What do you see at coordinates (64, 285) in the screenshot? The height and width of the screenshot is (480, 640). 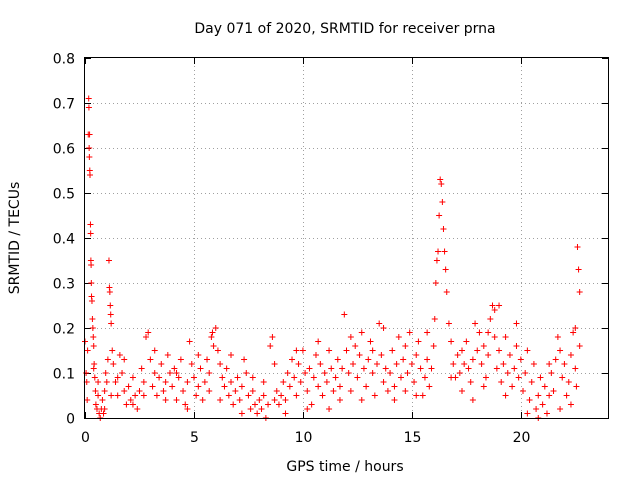 I see `y-tick-label: 0.3` at bounding box center [64, 285].